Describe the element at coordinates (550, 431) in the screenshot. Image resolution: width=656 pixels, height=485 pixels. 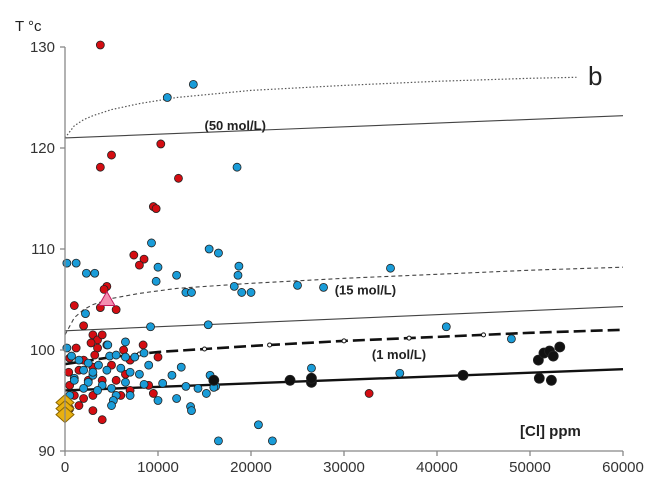
I see `x-axis-label: [Cl] ppm` at that location.